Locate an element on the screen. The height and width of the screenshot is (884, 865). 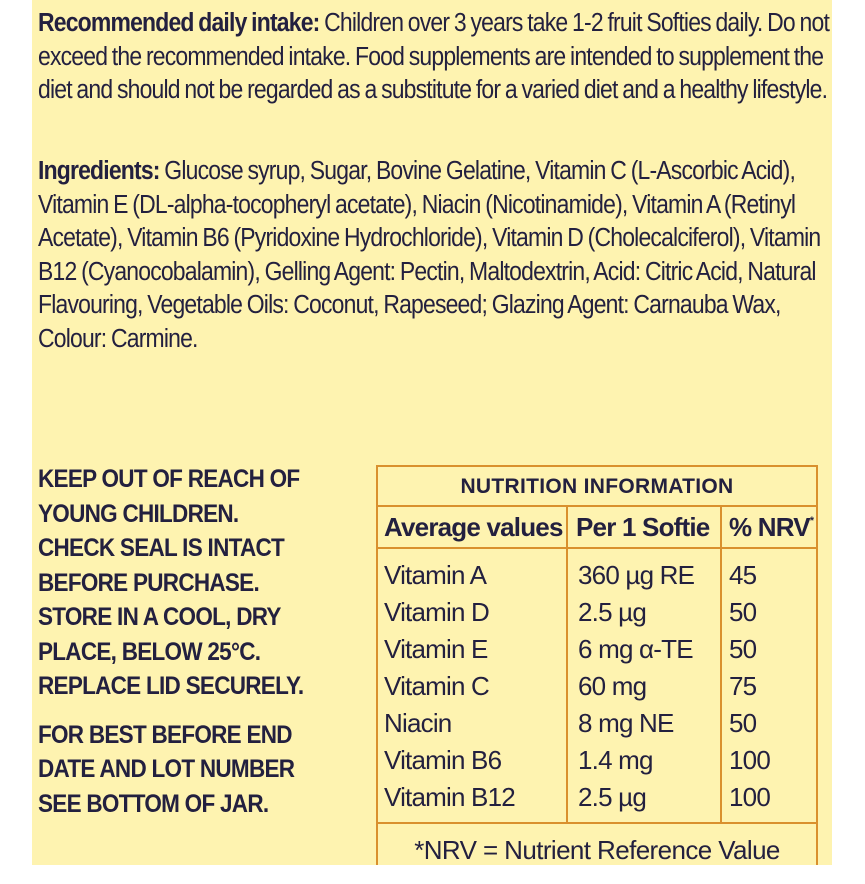
nrv-footnote: *NRV = Nutrient Reference Value is located at coordinates (597, 850).